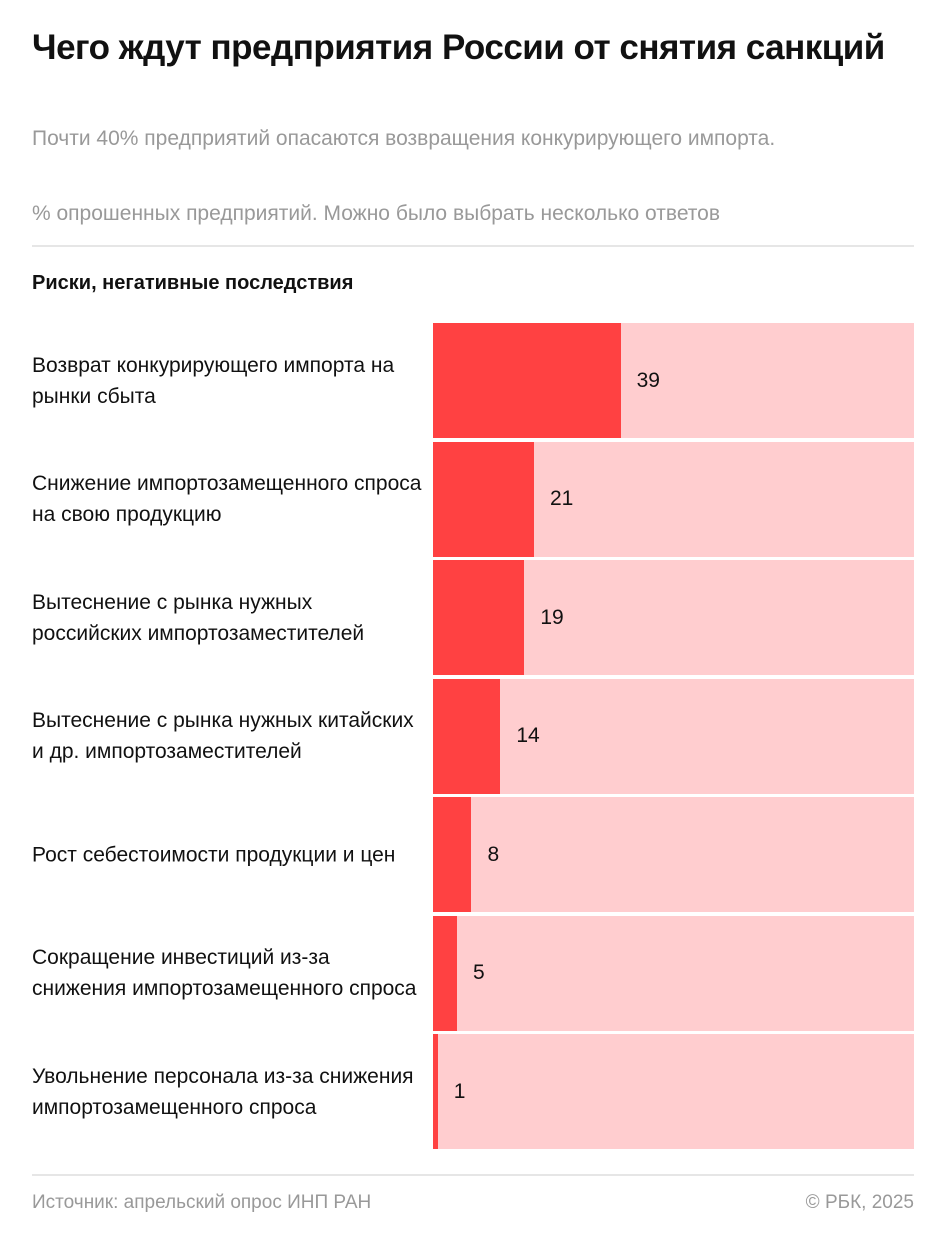 The image size is (945, 1242). I want to click on bar-track: 21, so click(673, 499).